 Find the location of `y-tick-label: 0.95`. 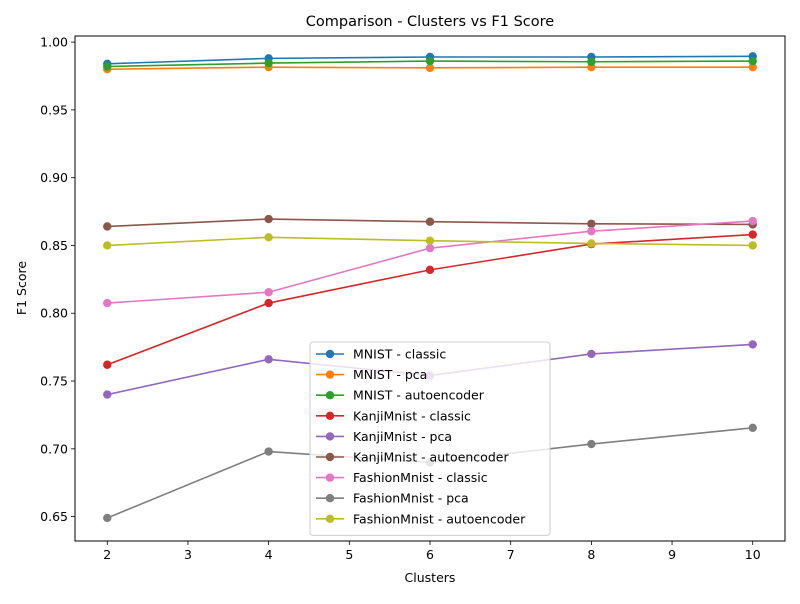

y-tick-label: 0.95 is located at coordinates (54, 109).